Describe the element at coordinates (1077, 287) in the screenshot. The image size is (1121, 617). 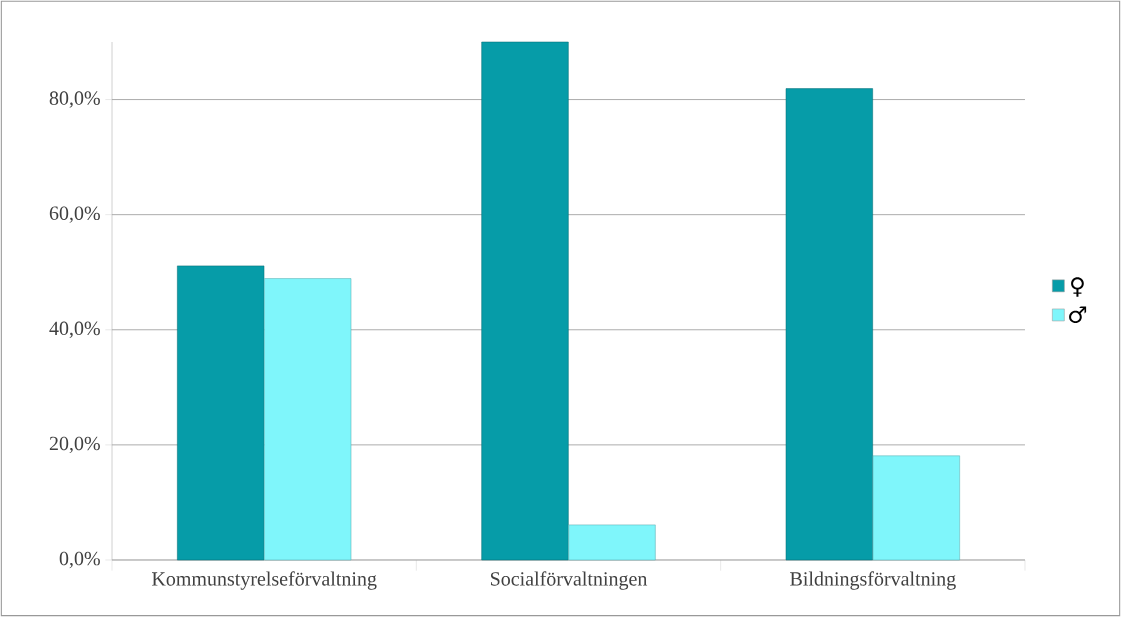
I see `legend-label: ♀` at that location.